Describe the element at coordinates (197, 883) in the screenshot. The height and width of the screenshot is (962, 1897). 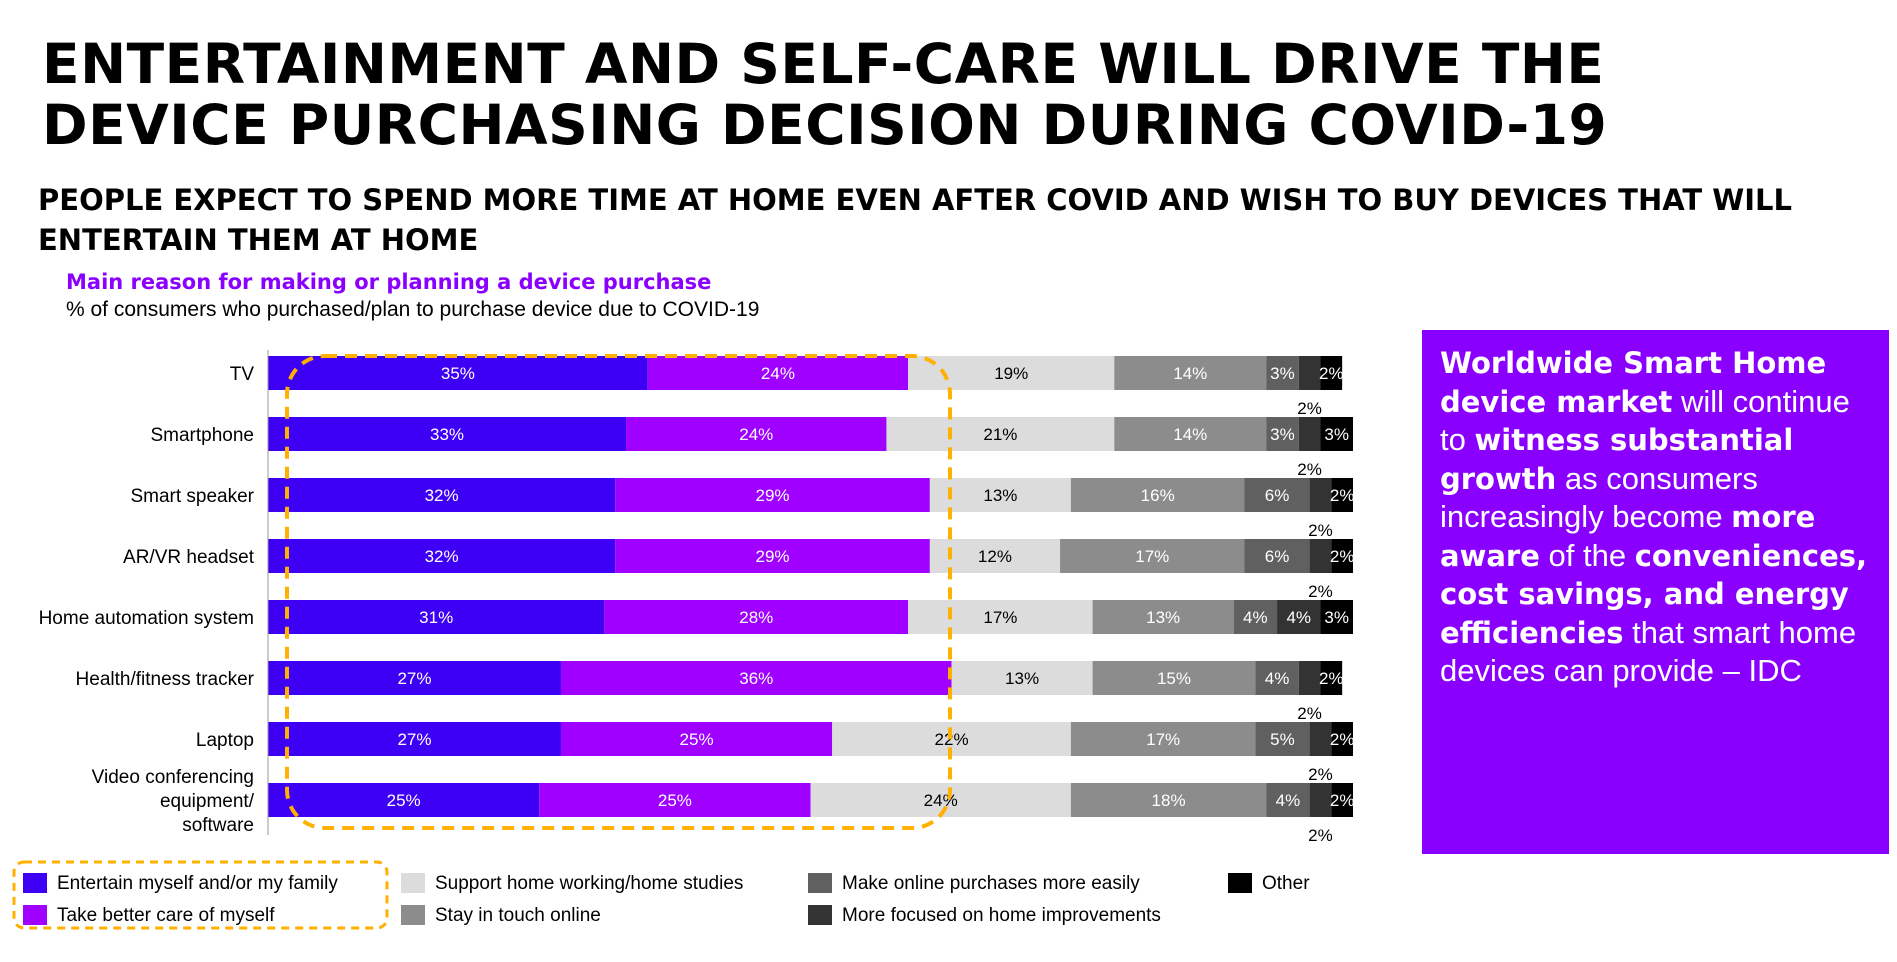
I see `legend-label: Entertain myself and/or my family` at that location.